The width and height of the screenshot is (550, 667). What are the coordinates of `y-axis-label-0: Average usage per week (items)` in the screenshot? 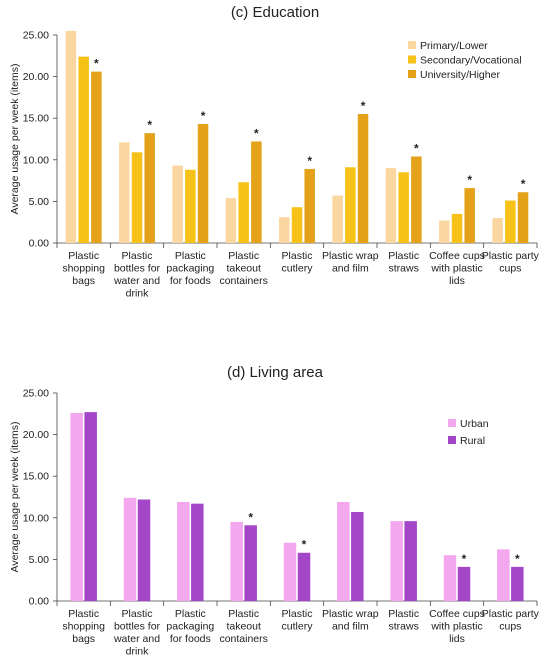 It's located at (15, 139).